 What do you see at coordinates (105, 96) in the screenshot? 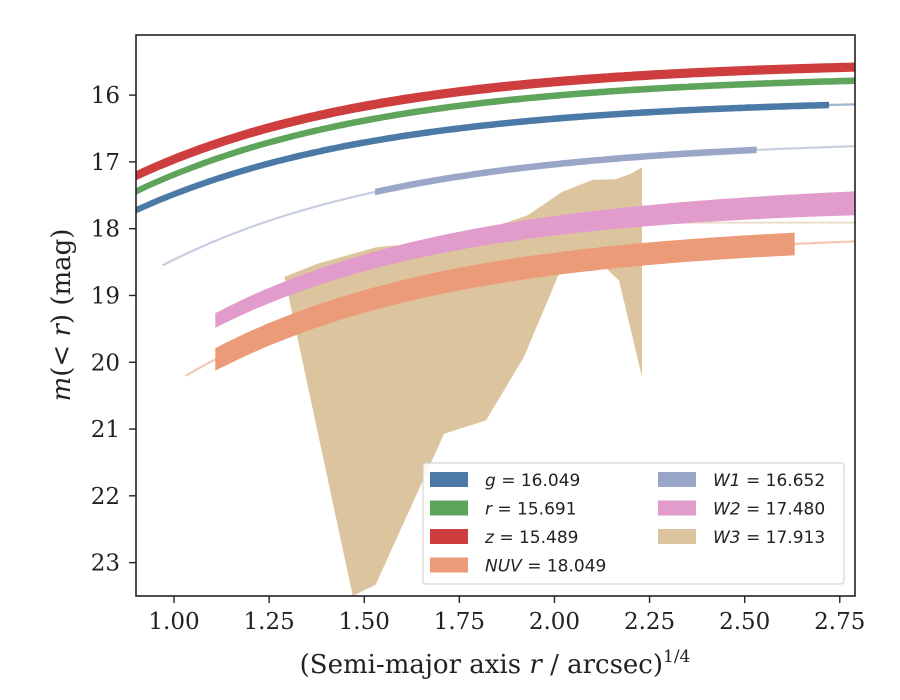
I see `y-tick-label: 16` at bounding box center [105, 96].